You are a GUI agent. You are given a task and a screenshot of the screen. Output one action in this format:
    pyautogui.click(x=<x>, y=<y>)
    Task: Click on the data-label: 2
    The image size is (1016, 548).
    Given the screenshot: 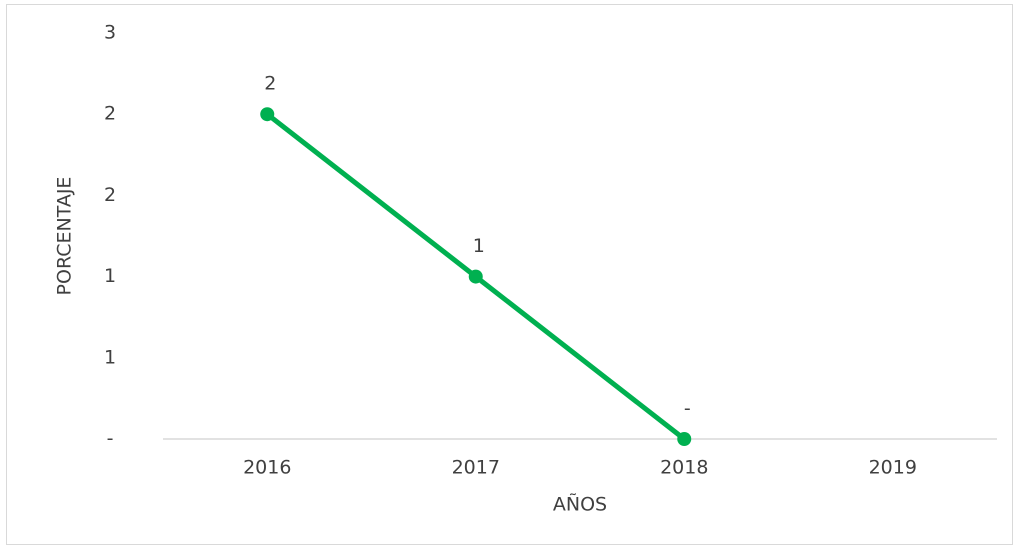 What is the action you would take?
    pyautogui.click(x=270, y=84)
    